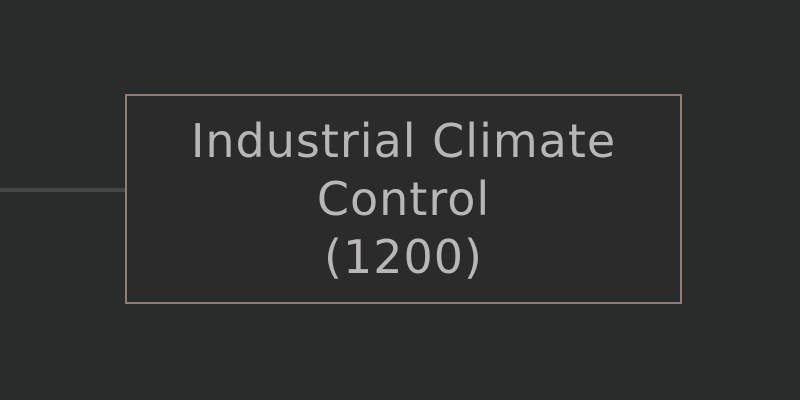 This screenshot has height=400, width=800. I want to click on node-label-line-3: (1200), so click(403, 257).